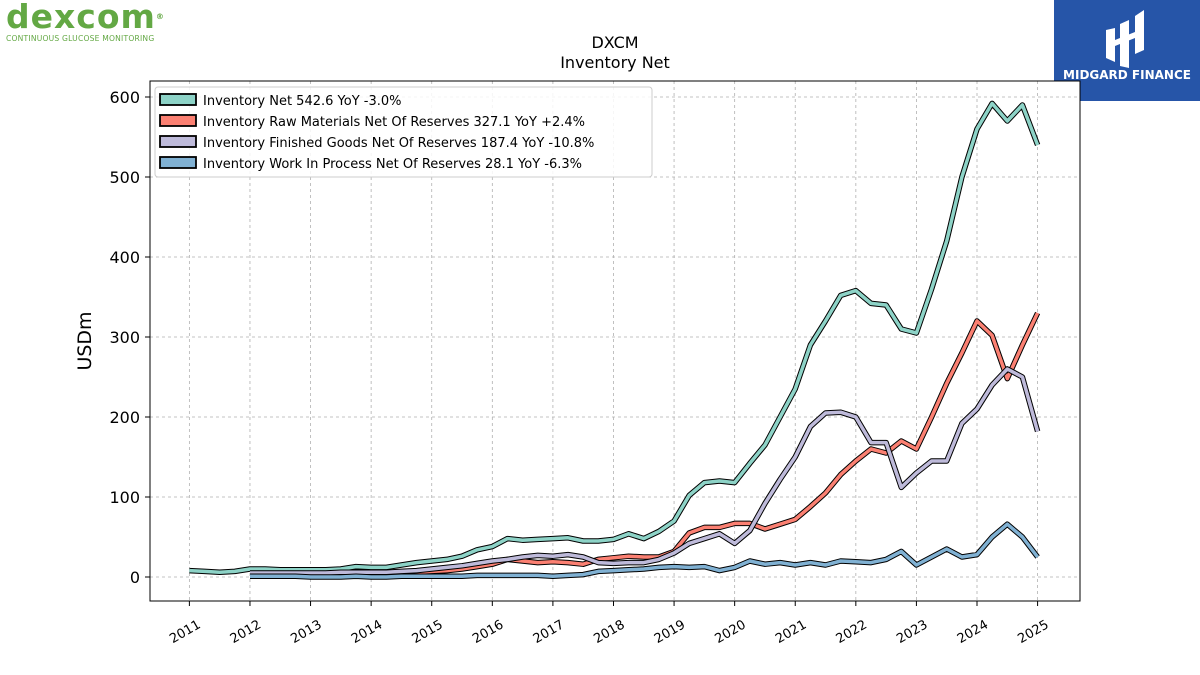  What do you see at coordinates (609, 632) in the screenshot?
I see `x-tick-label: 2018` at bounding box center [609, 632].